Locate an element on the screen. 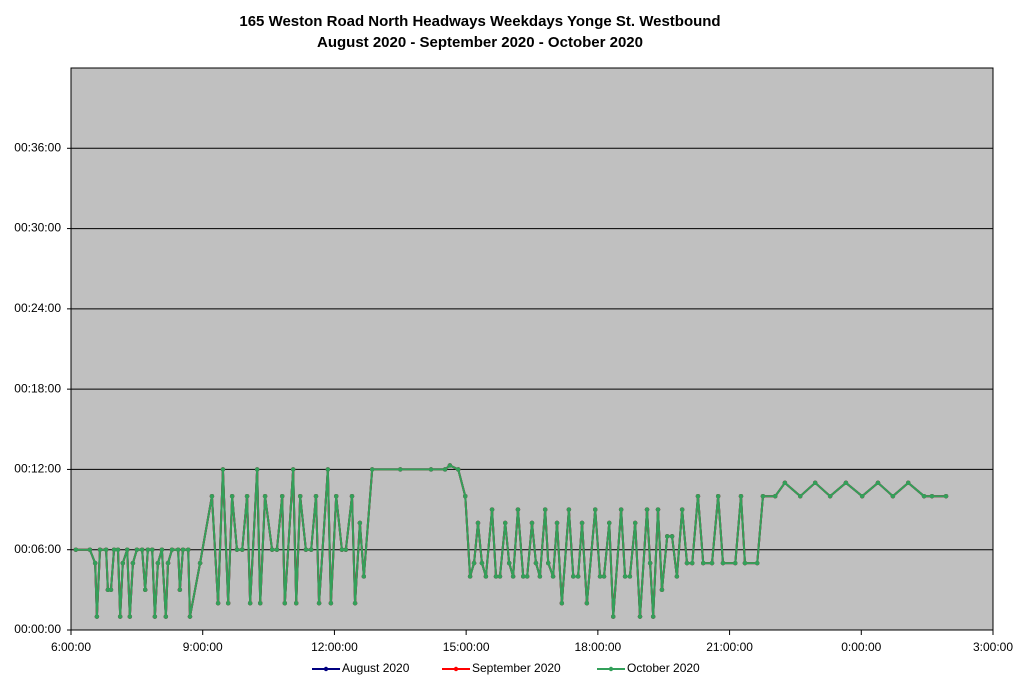 The width and height of the screenshot is (1024, 681). x-tick-label: 0:00:00 is located at coordinates (861, 647).